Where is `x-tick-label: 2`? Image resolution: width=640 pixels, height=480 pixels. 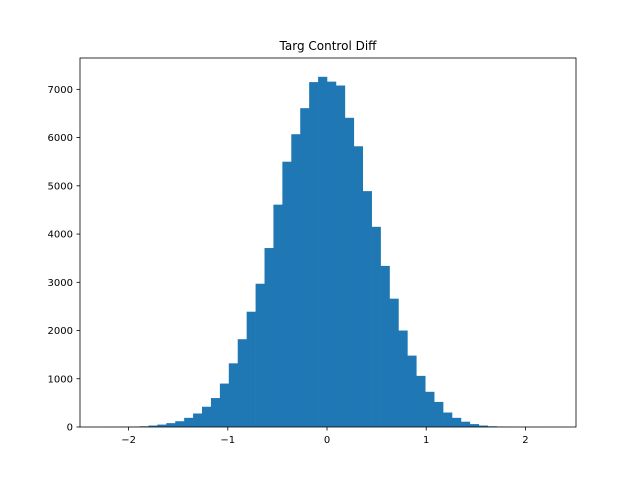
x-tick-label: 2 is located at coordinates (525, 440).